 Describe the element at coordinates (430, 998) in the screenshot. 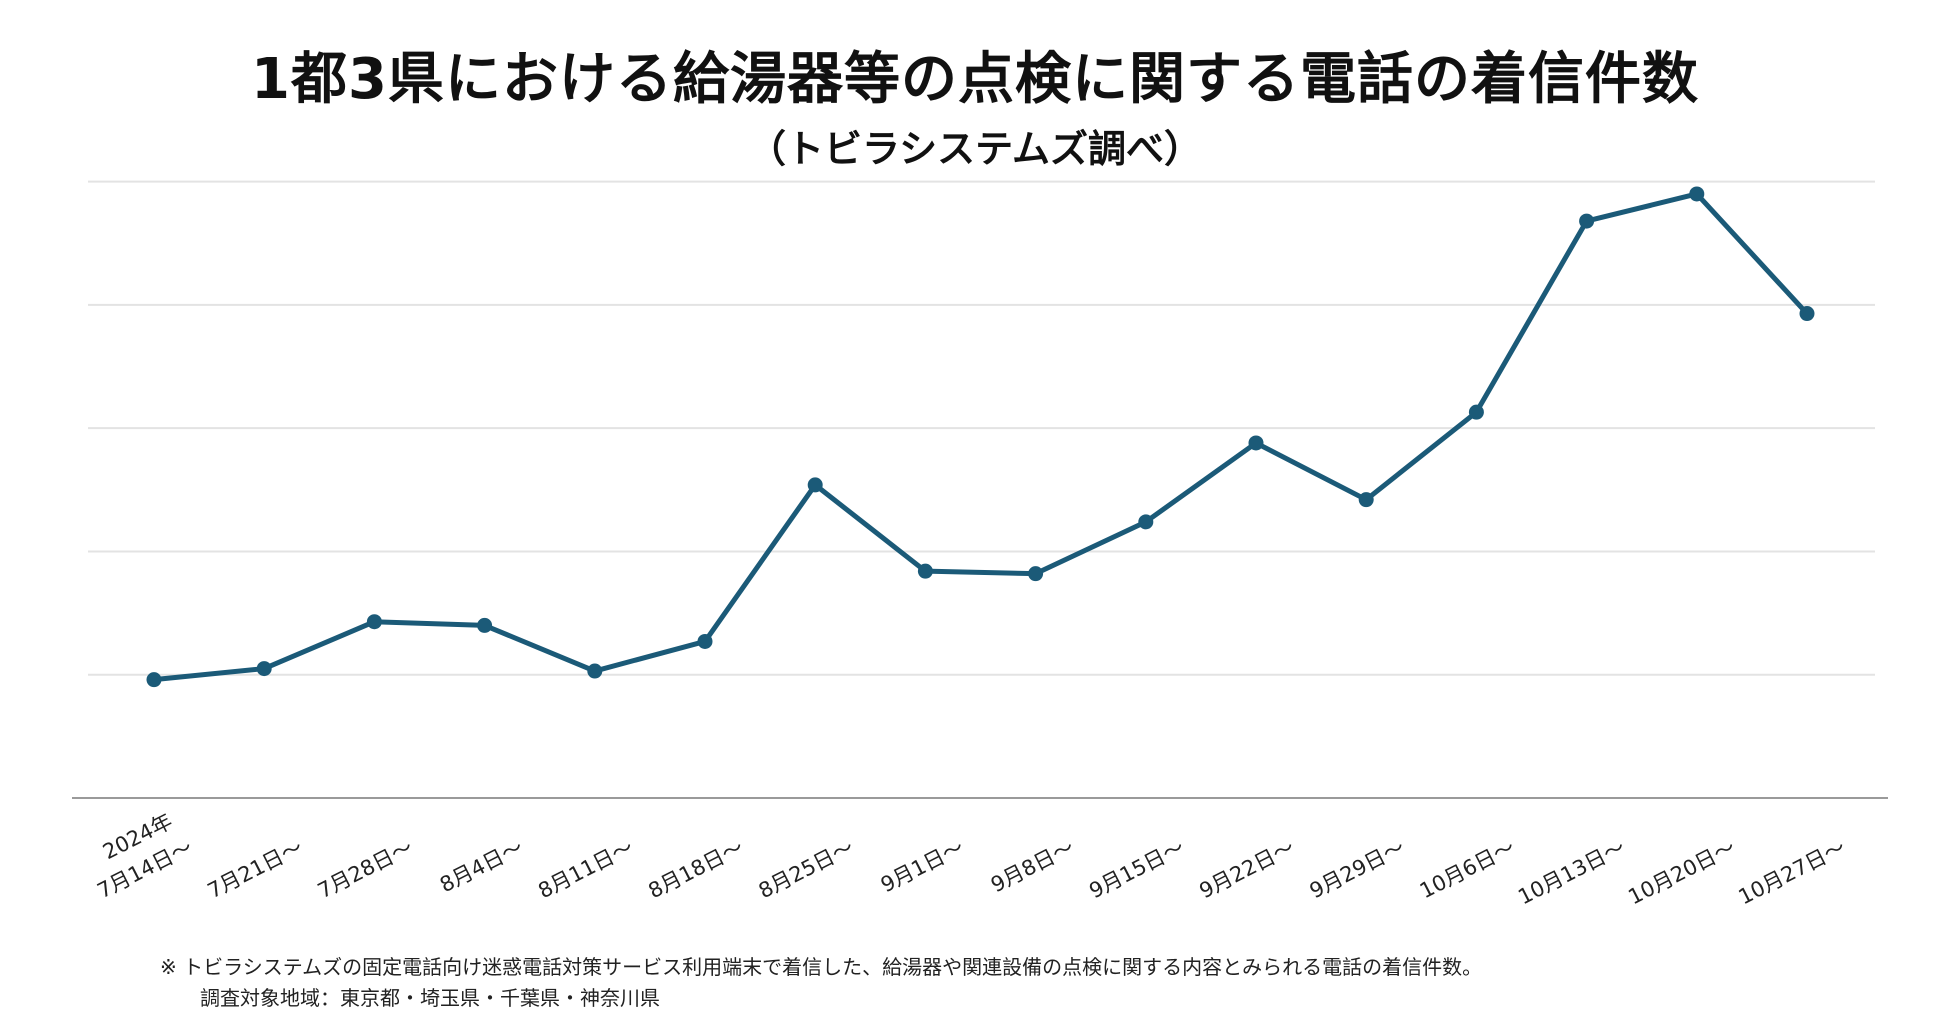

I see `survey-area-note: 調査対象地域：東京都・埼玉県・千葉県・神奈川県` at that location.